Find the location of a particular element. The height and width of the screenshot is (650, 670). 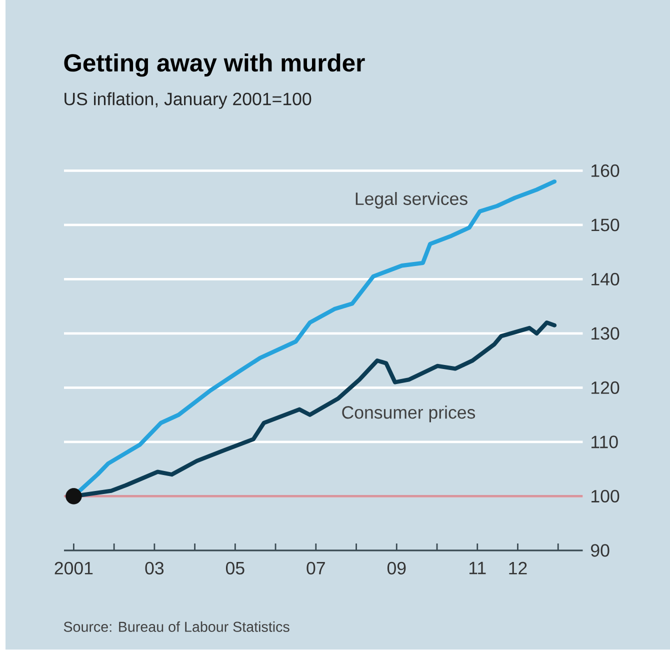

chart-title: Getting away with murder is located at coordinates (214, 65).